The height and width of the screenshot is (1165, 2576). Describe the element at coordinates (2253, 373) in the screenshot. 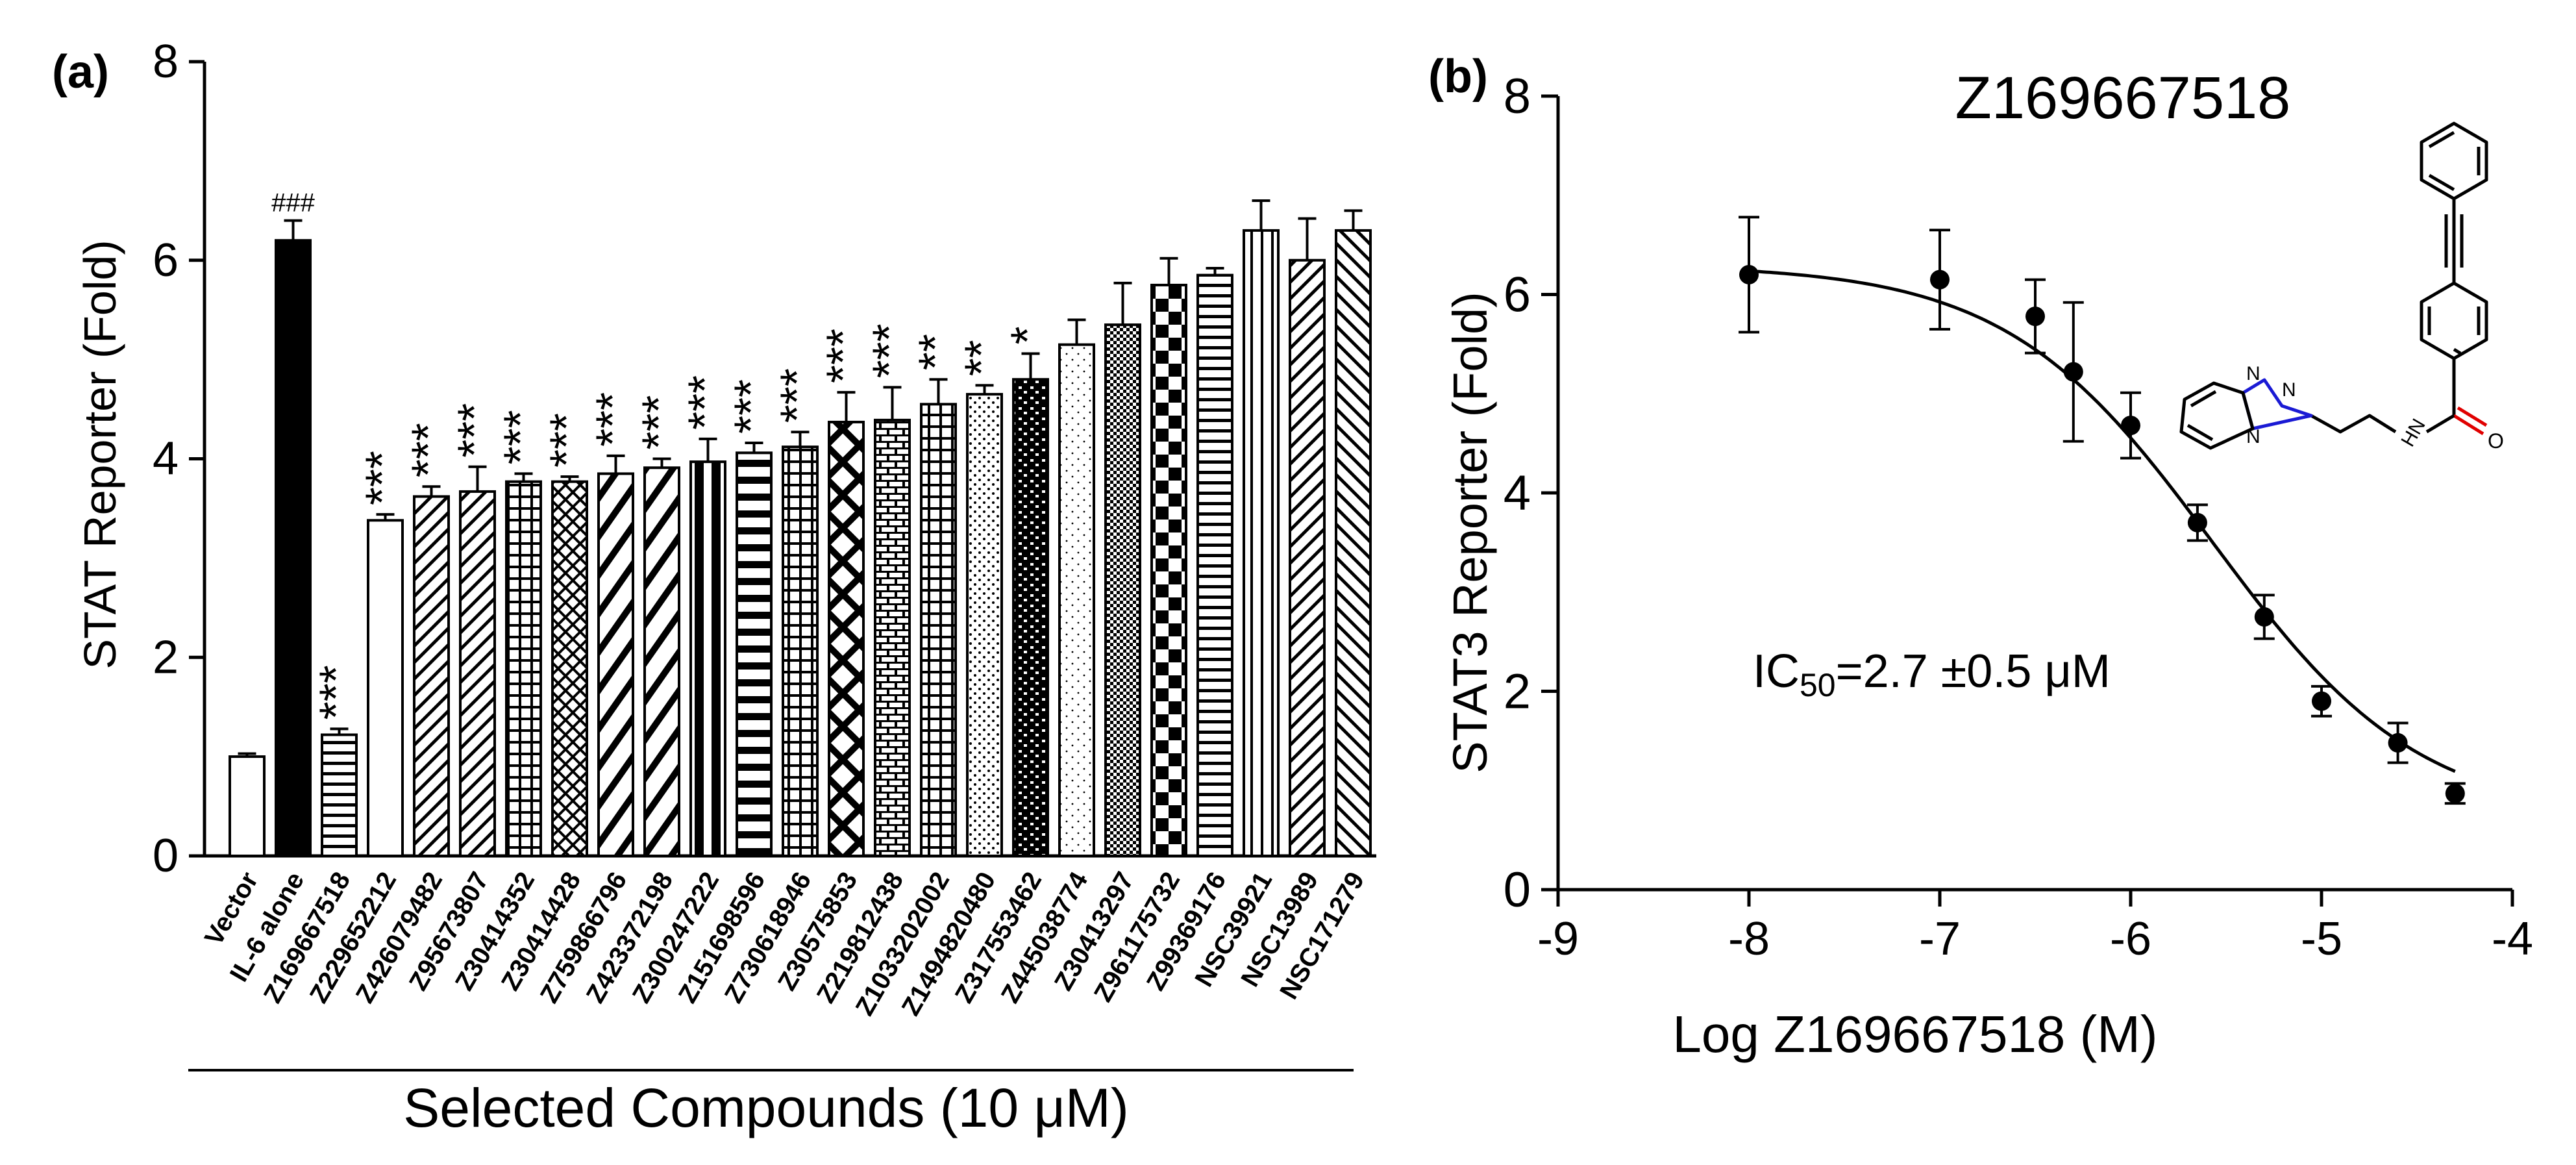

I see `structure-atom-n1: N` at that location.